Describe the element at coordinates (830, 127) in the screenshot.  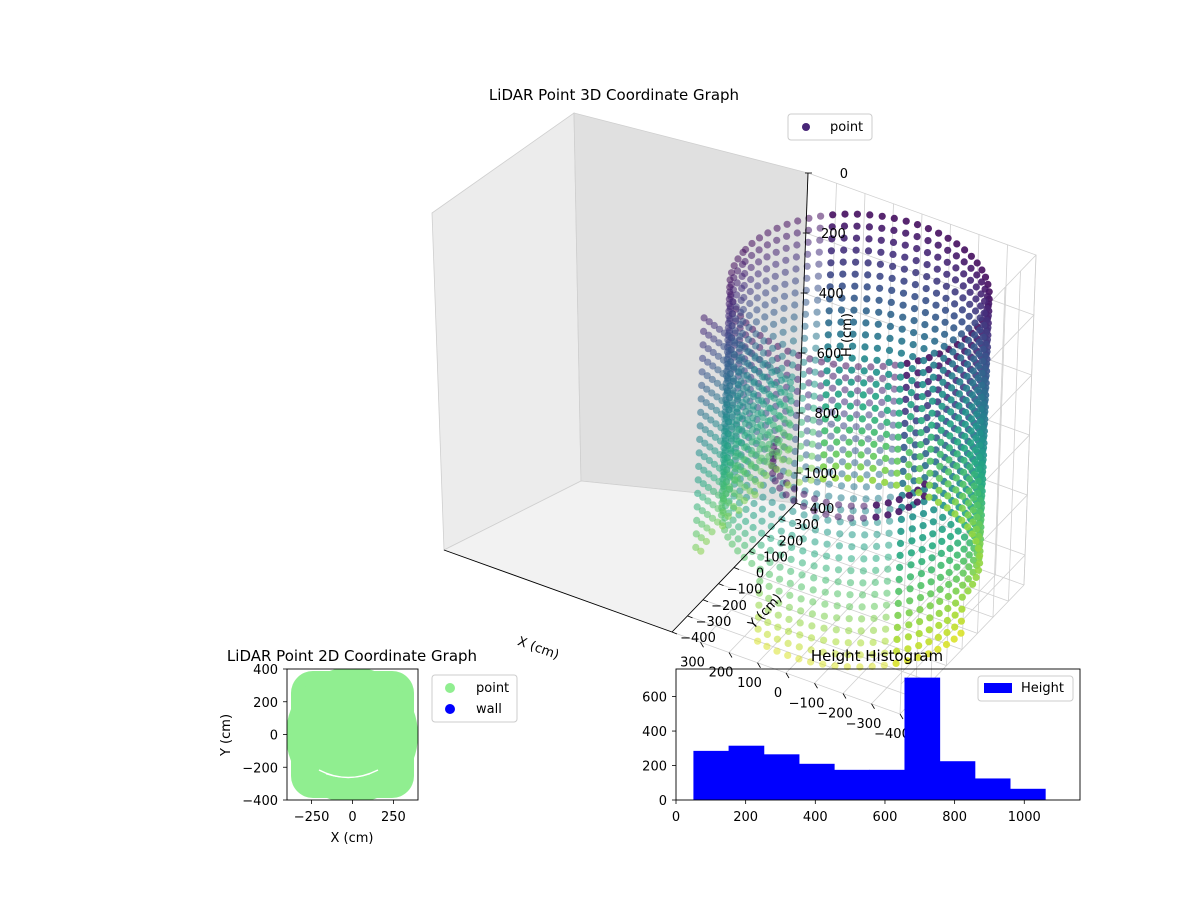
I see `legend-3d-frame` at that location.